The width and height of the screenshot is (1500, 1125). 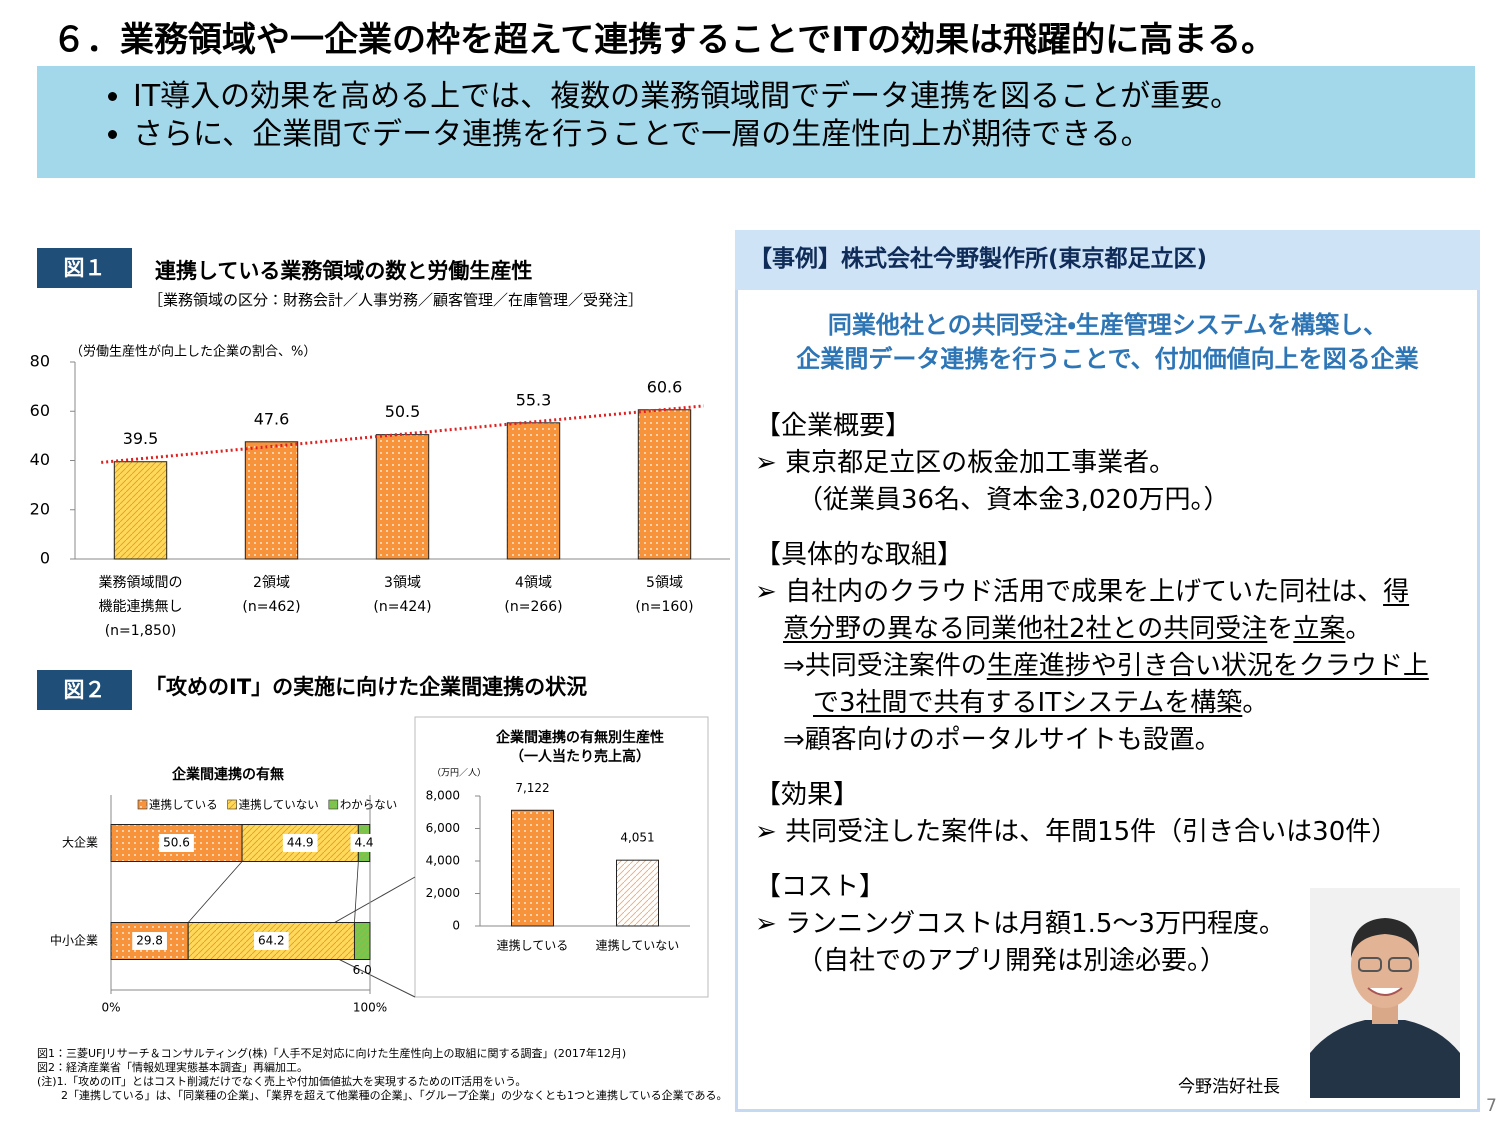 What do you see at coordinates (794, 666) in the screenshot?
I see `item-marker: ⇒` at bounding box center [794, 666].